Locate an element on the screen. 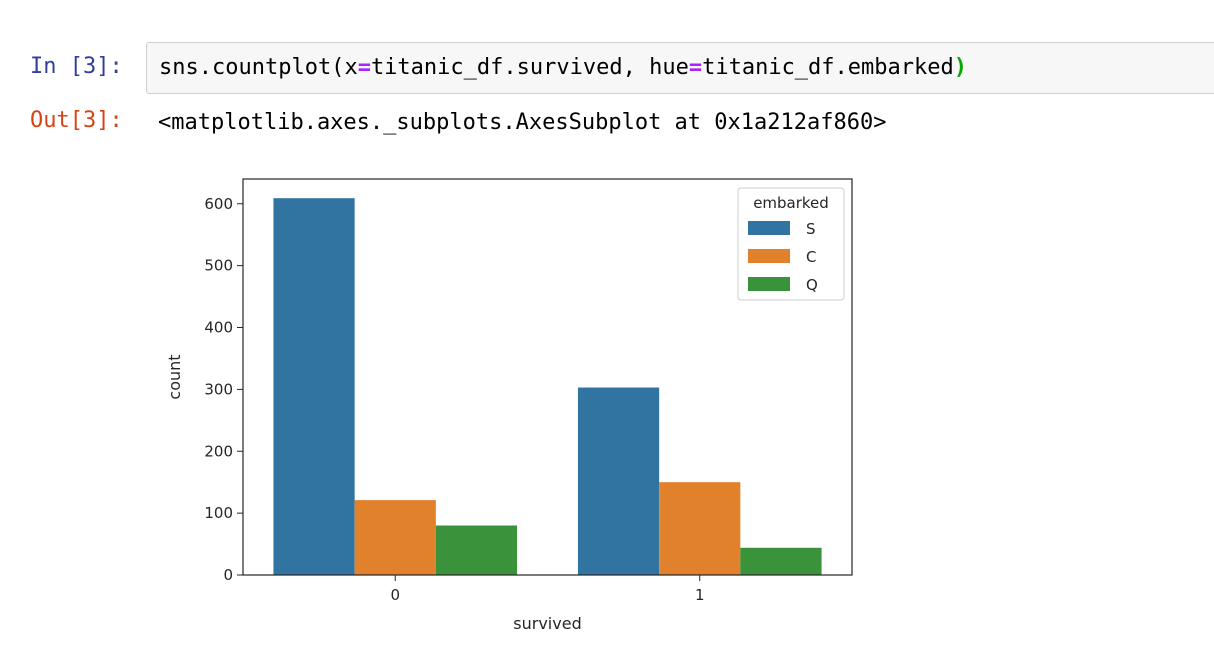 This screenshot has height=654, width=1214. x-axis-label: survived is located at coordinates (547, 623).